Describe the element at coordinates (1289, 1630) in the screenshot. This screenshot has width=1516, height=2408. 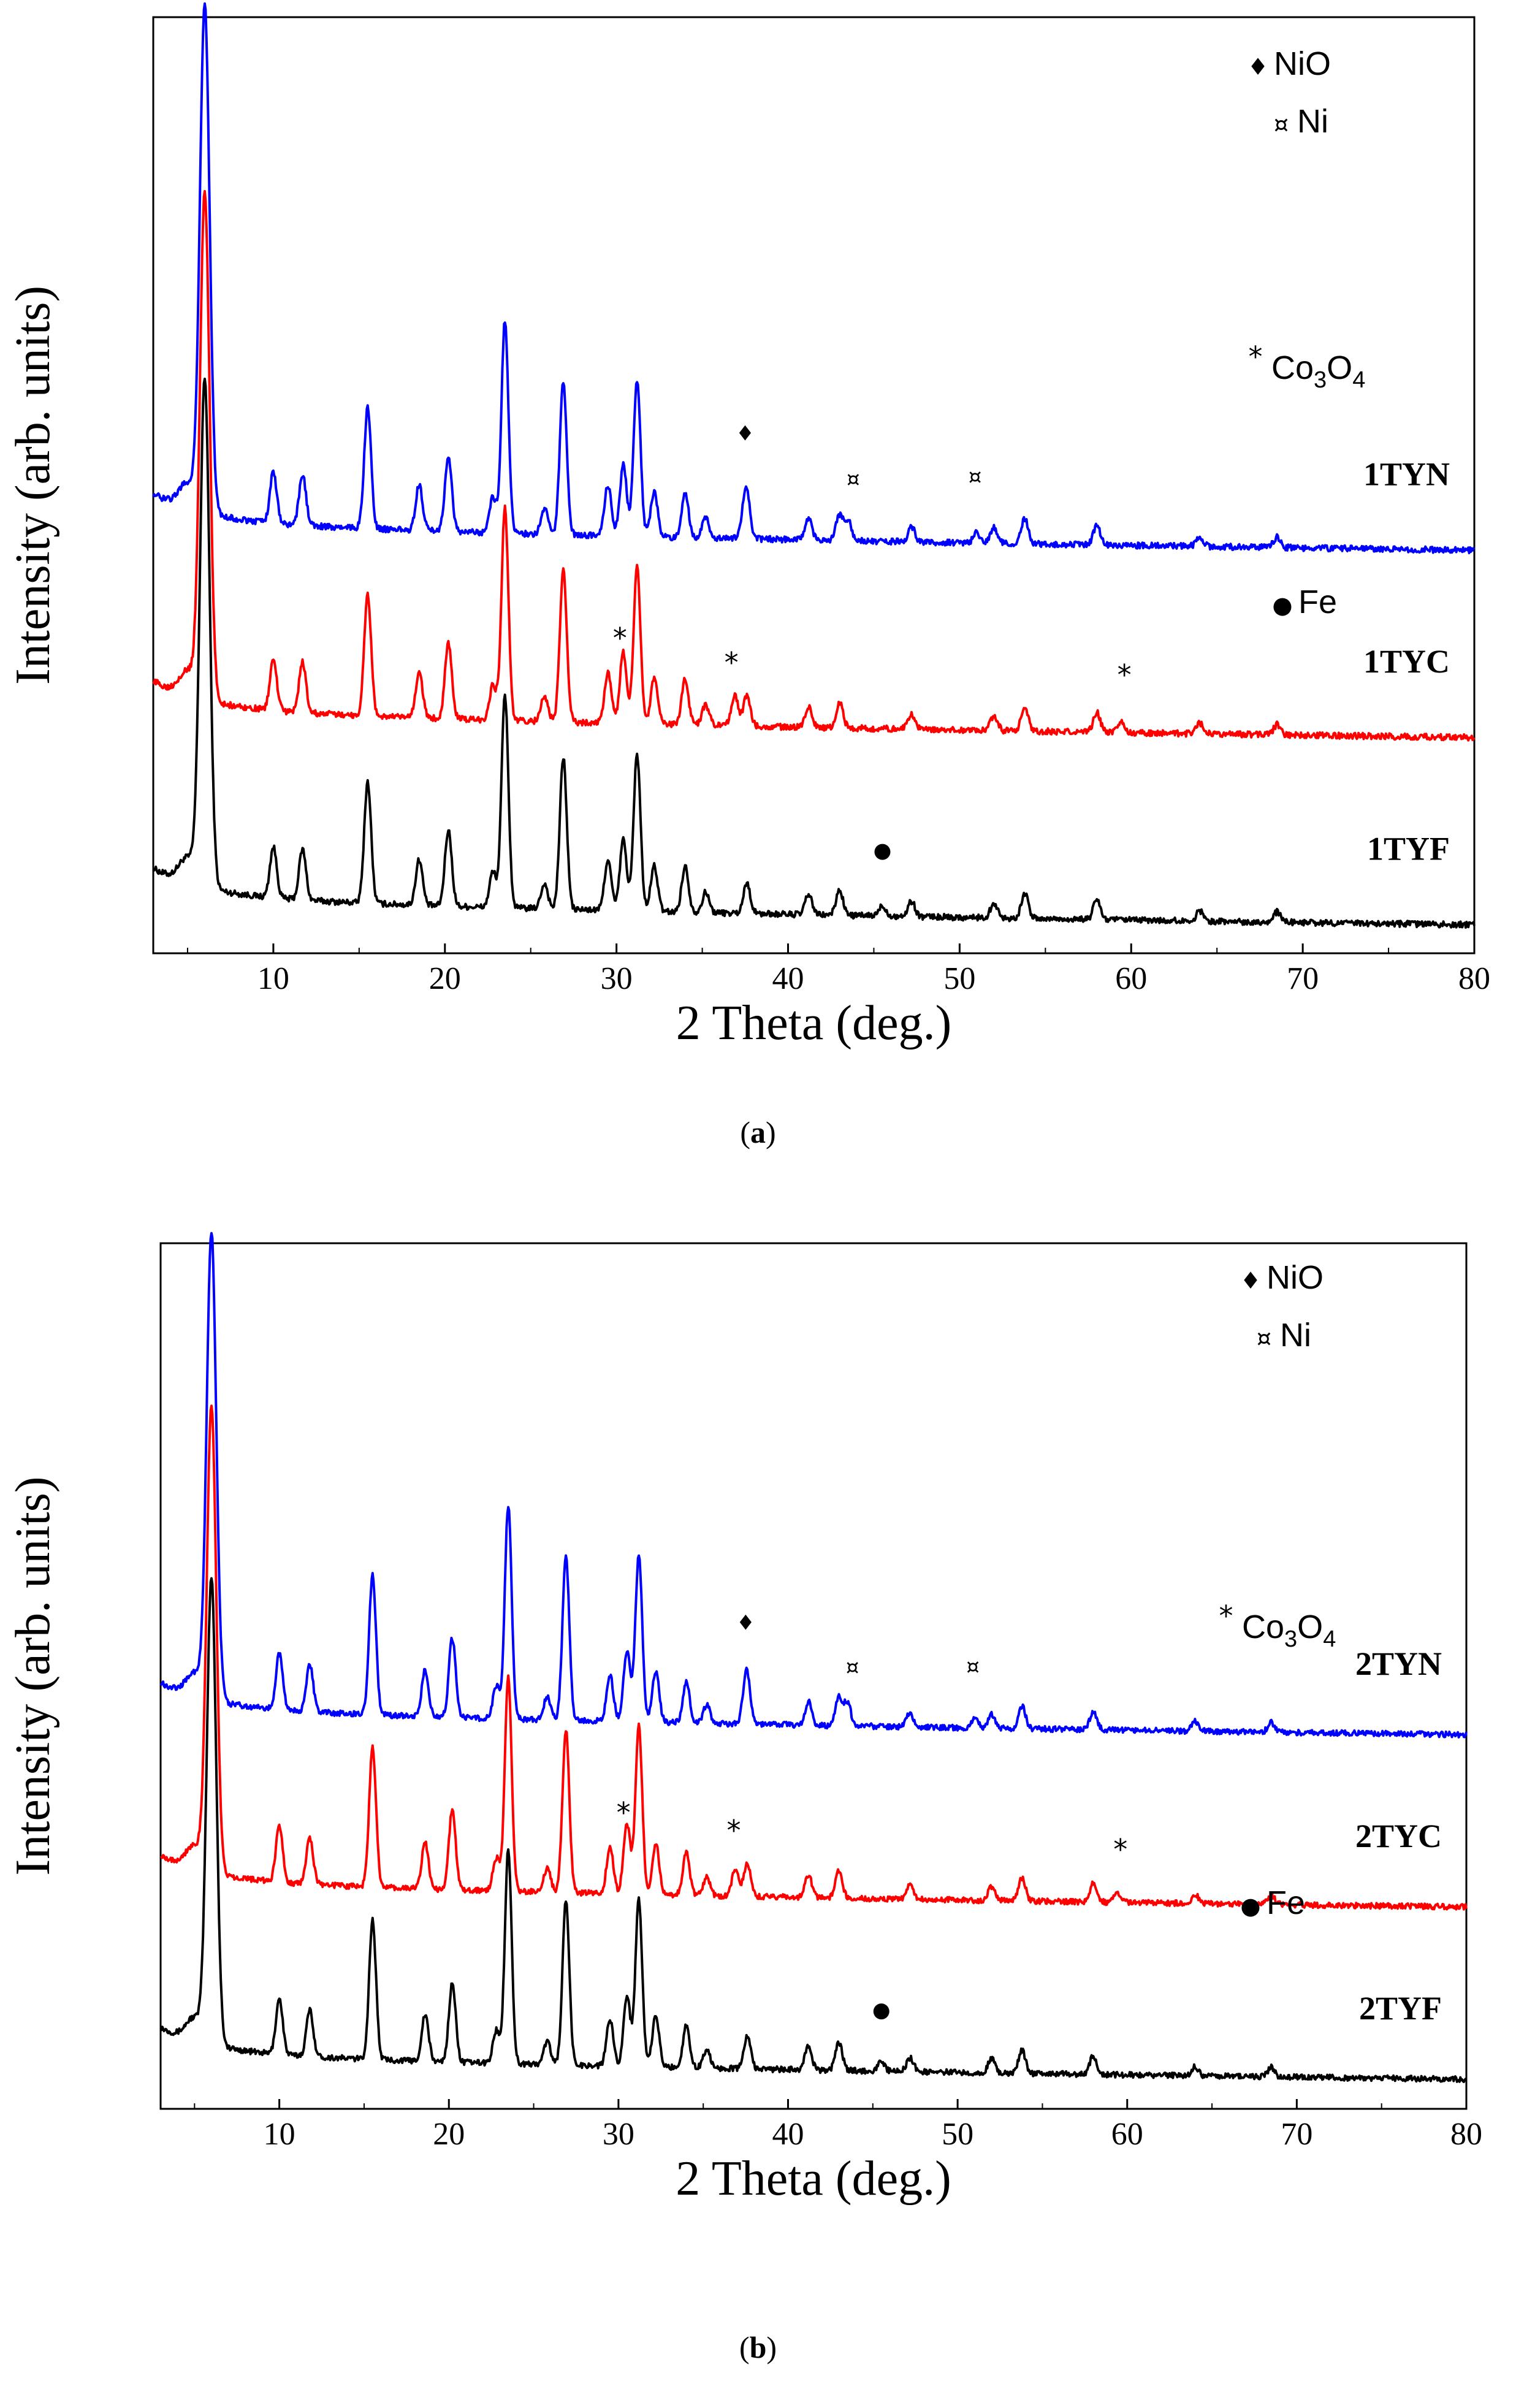
I see `c1-legend-label: Co3O4` at that location.